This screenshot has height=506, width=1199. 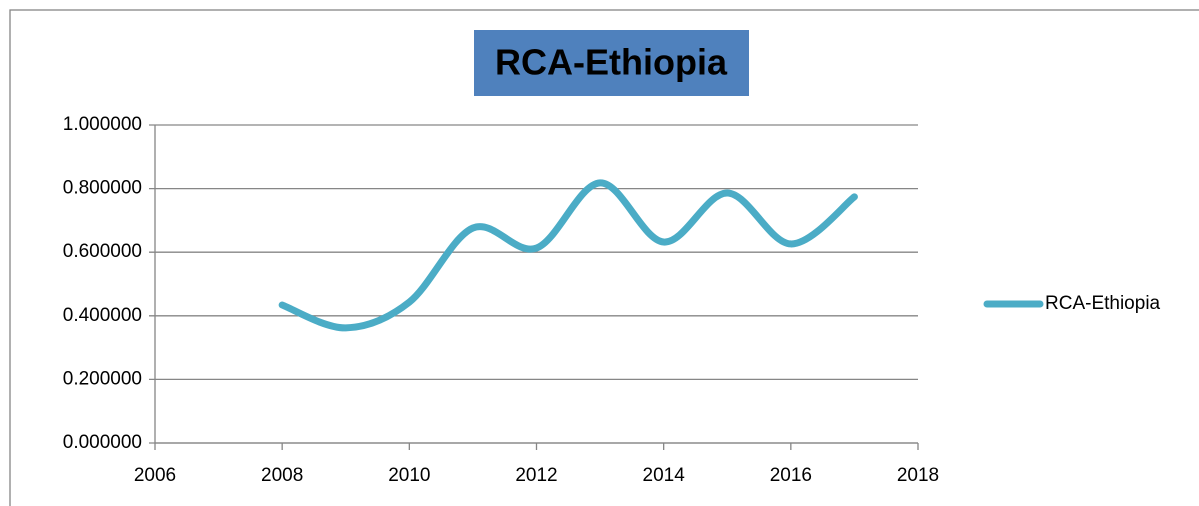 I want to click on y-tick-label: 0.400000, so click(x=102, y=315).